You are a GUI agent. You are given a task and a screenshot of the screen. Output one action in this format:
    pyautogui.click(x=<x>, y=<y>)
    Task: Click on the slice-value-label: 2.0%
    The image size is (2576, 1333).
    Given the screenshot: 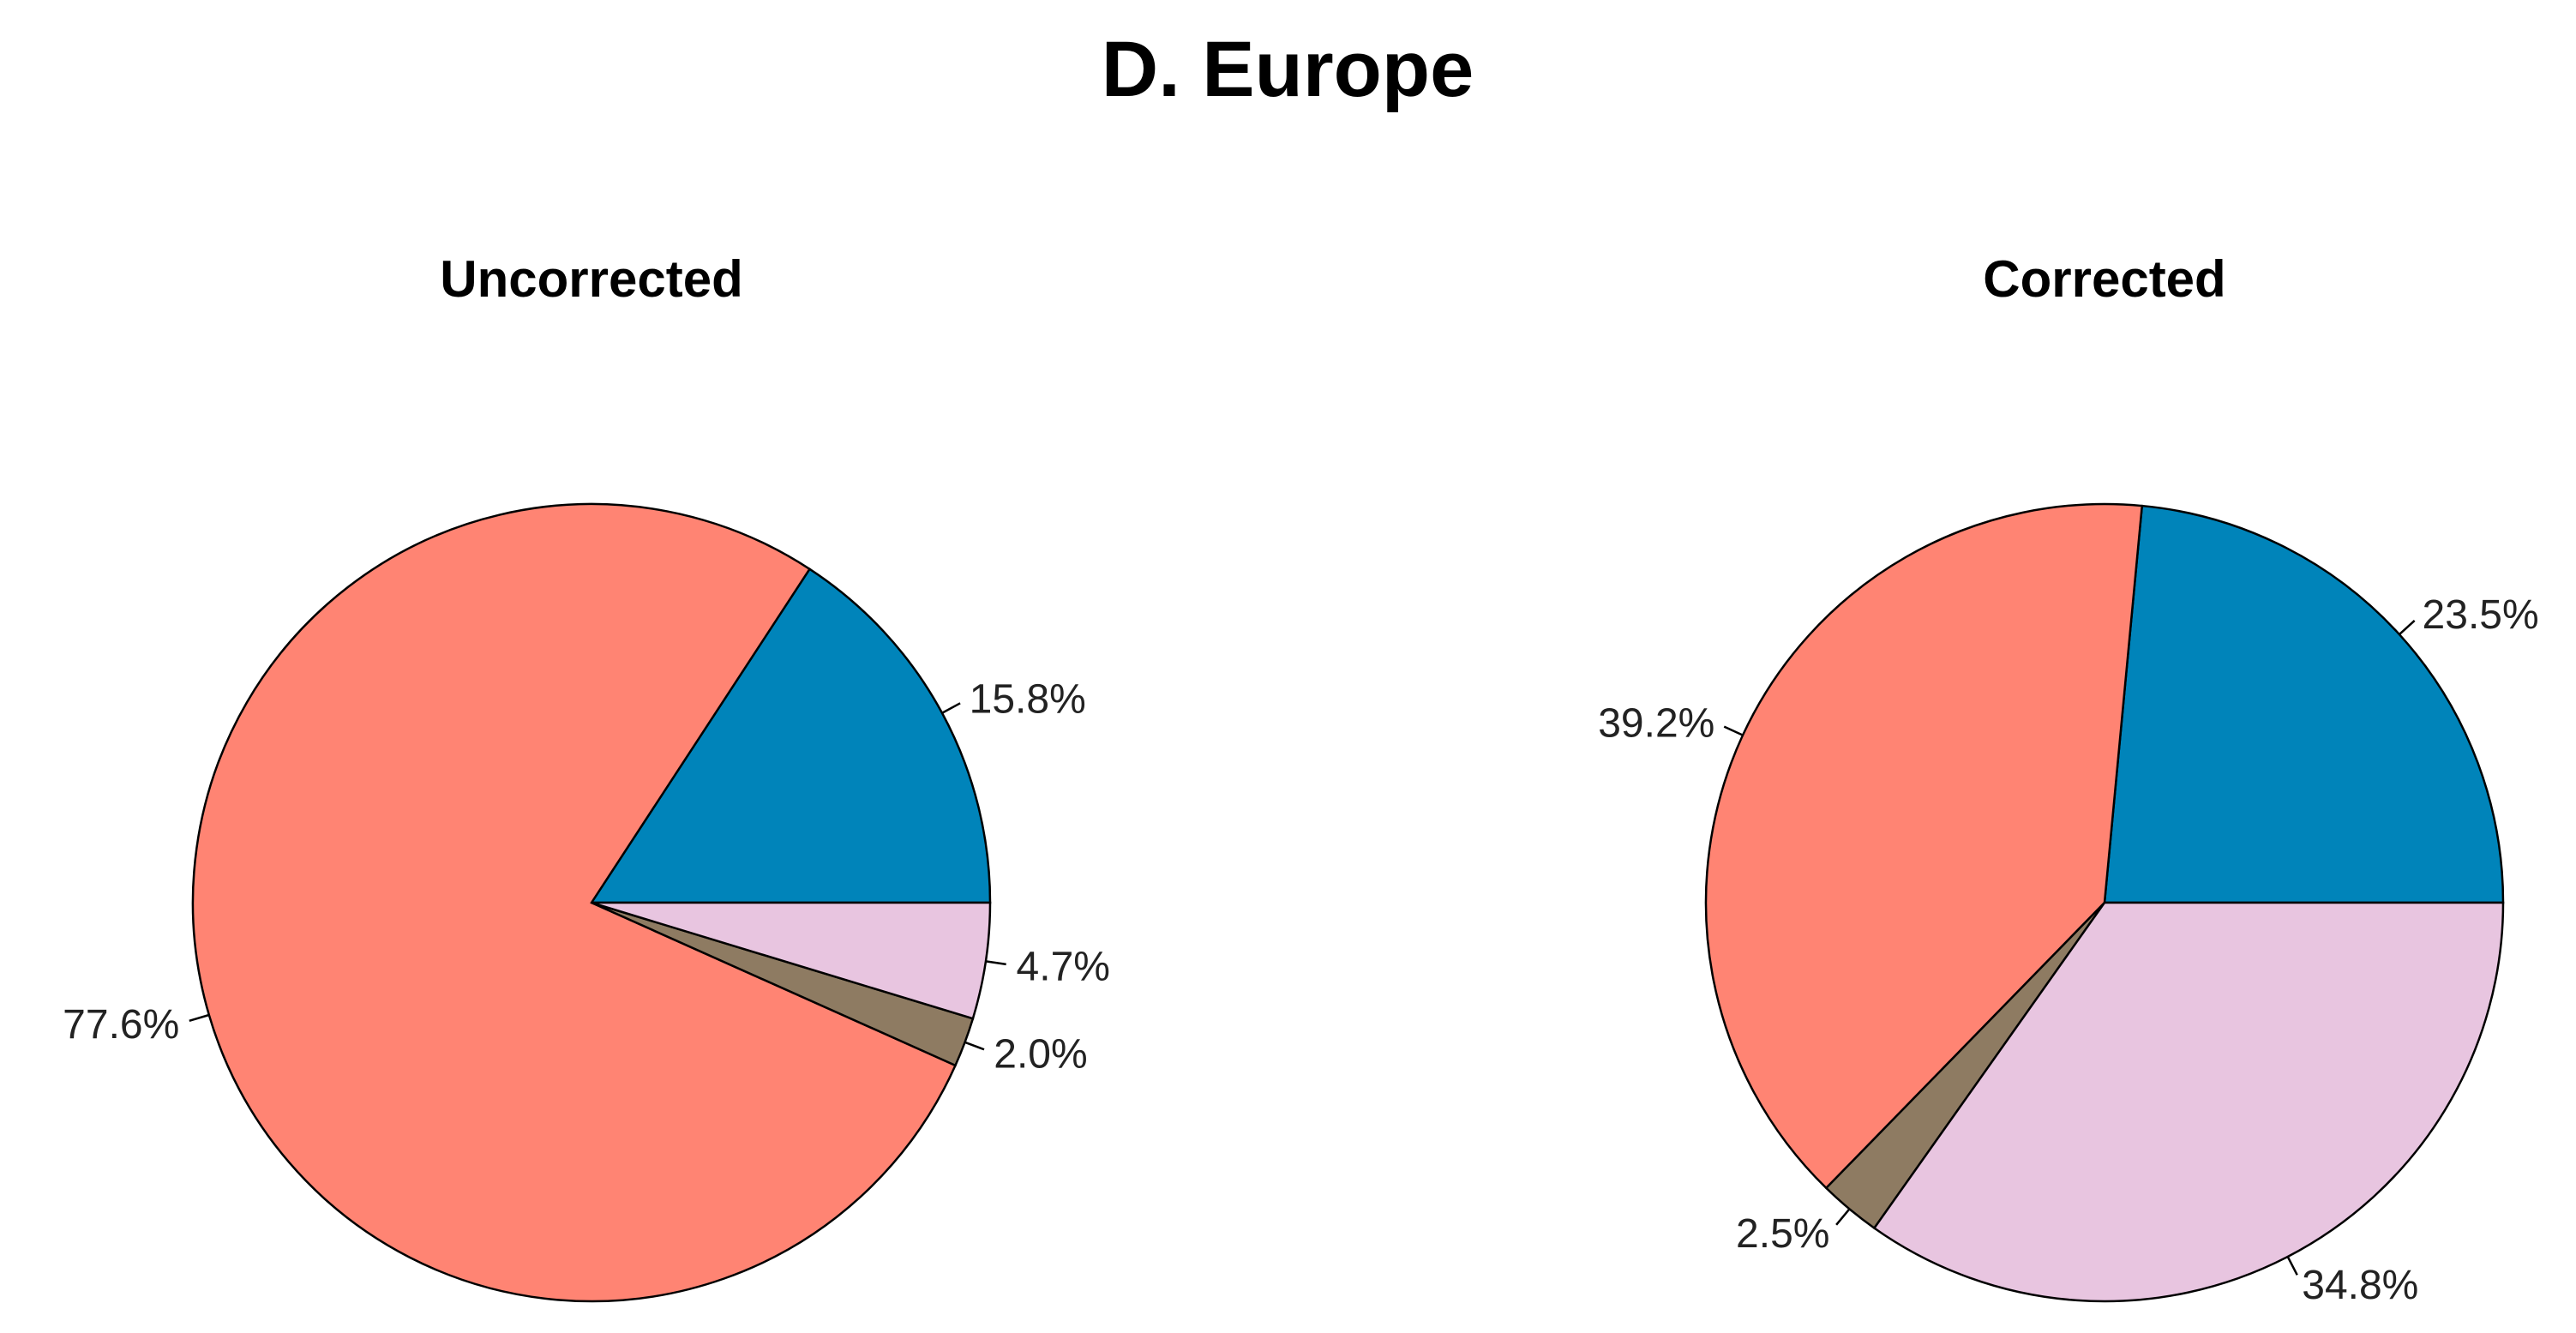 What is the action you would take?
    pyautogui.click(x=1040, y=1054)
    